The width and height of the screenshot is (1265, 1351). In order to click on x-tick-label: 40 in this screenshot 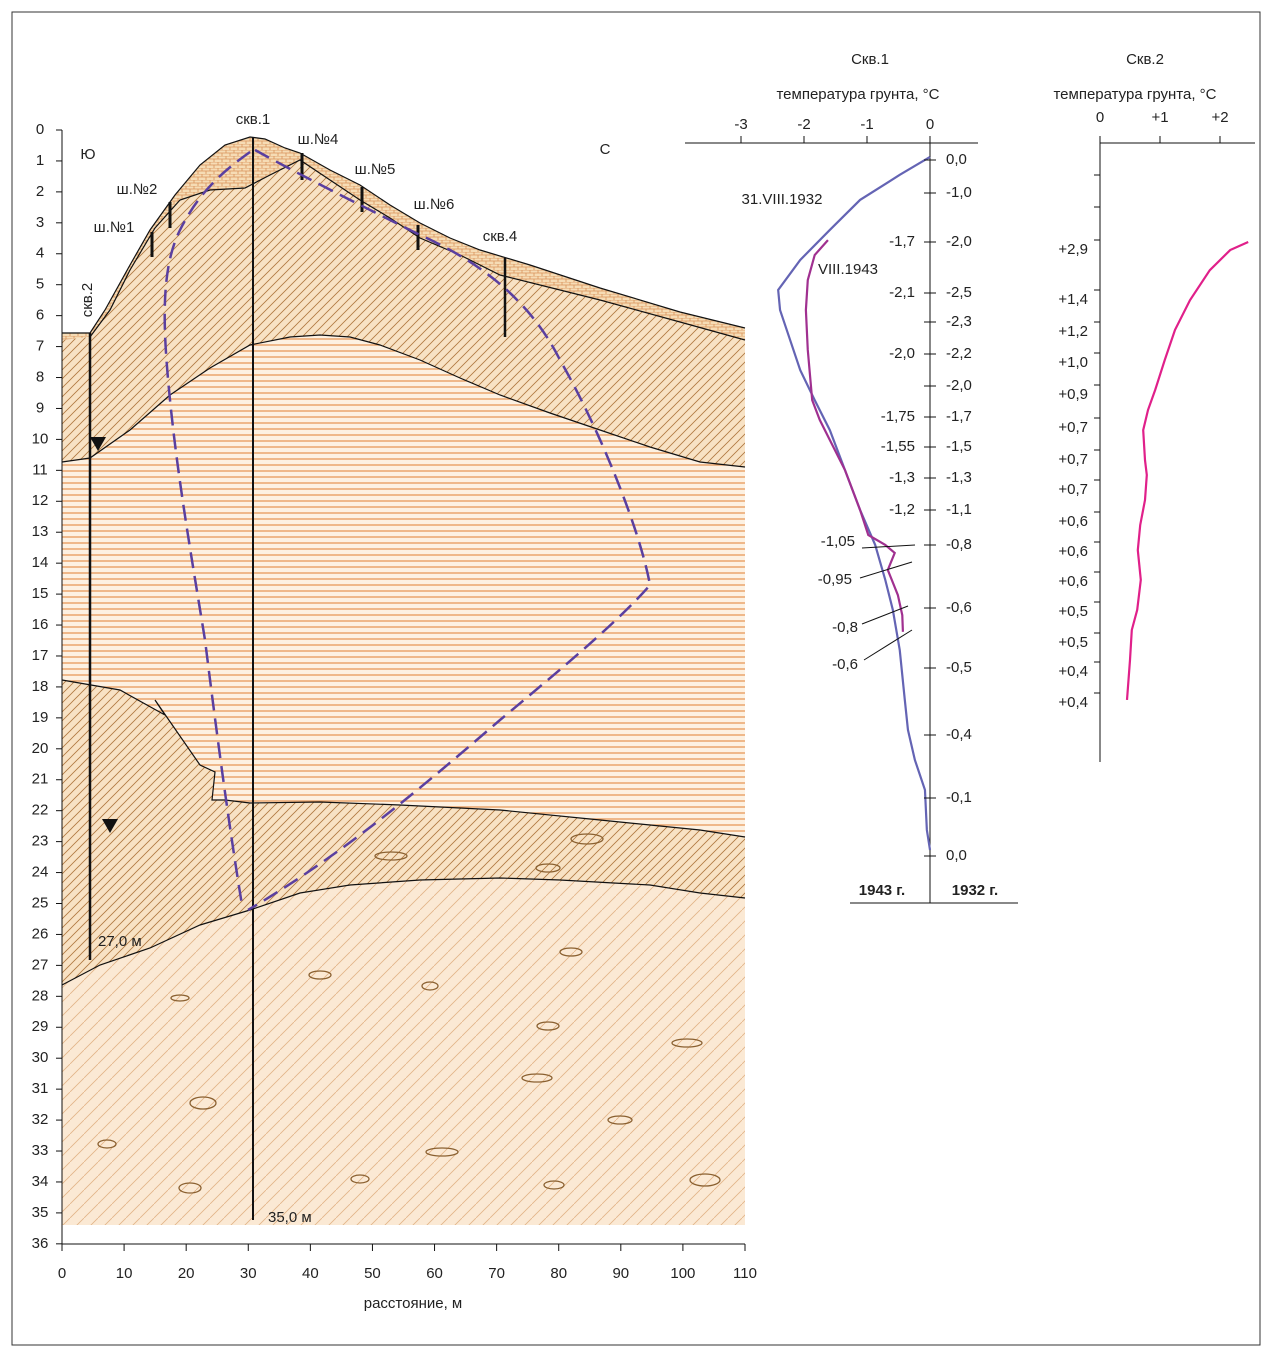, I will do `click(310, 1273)`.